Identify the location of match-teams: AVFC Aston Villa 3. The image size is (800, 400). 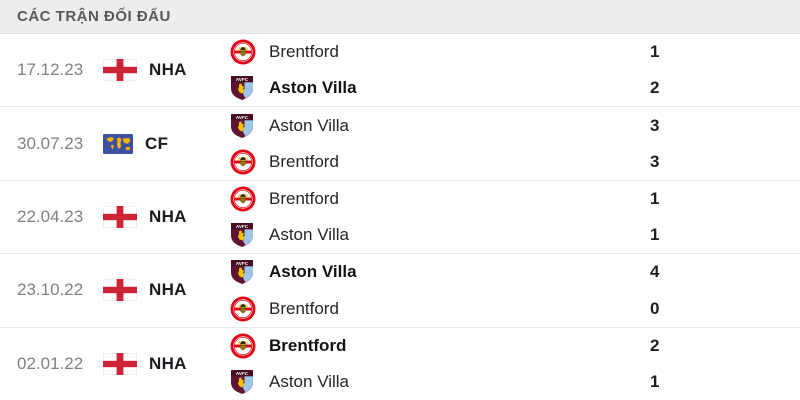
(515, 143).